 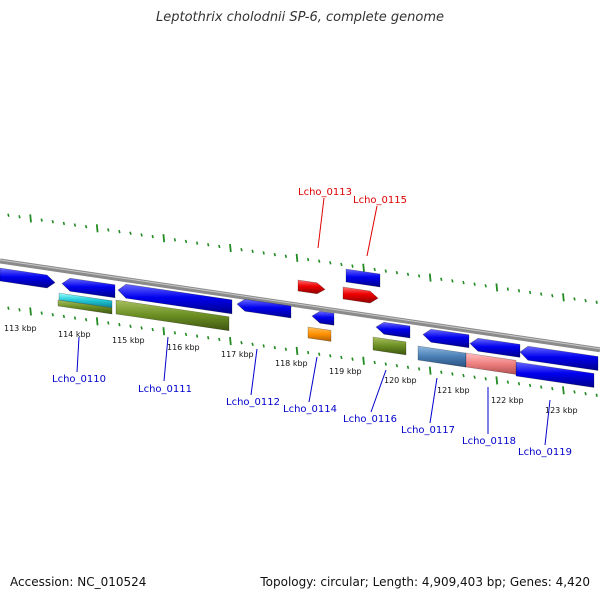 I want to click on gene-label: Lcho_0117, so click(x=428, y=430).